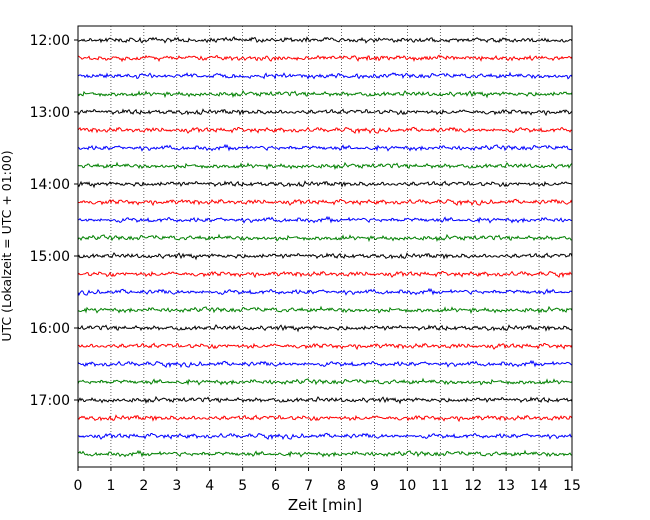 Image resolution: width=650 pixels, height=520 pixels. I want to click on y-tick-label: 14:00, so click(50, 185).